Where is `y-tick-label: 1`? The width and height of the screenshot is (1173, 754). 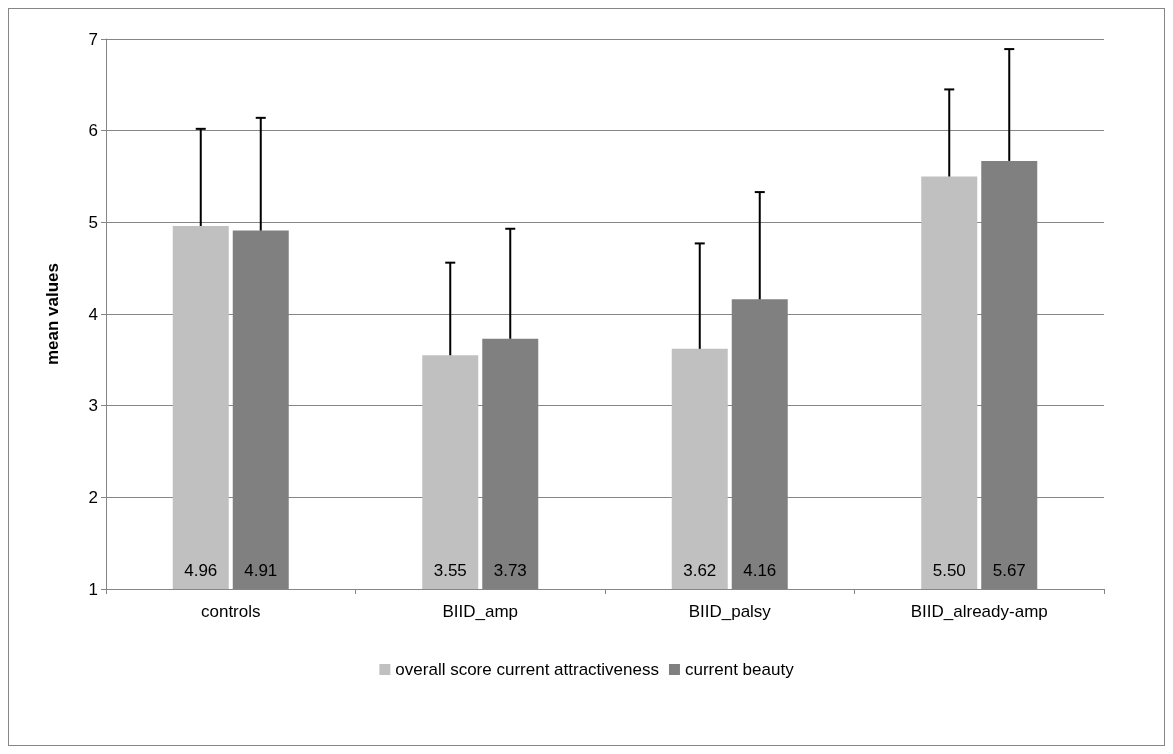 y-tick-label: 1 is located at coordinates (93, 589).